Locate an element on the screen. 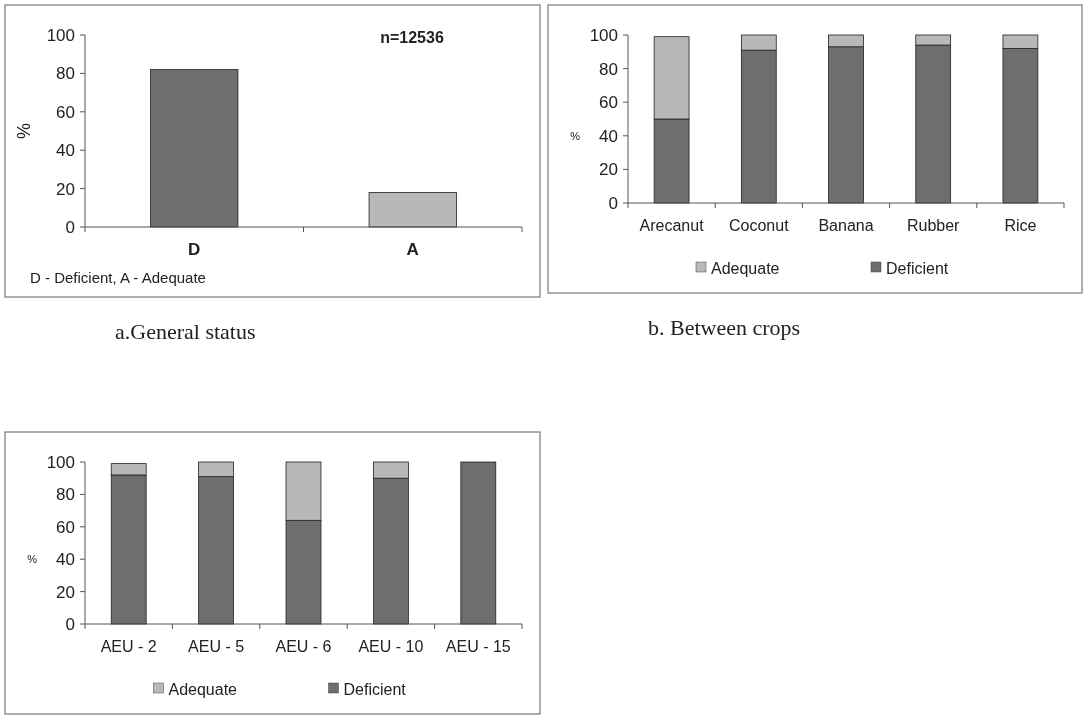  x-tick-label: AEU - 2 is located at coordinates (128, 646).